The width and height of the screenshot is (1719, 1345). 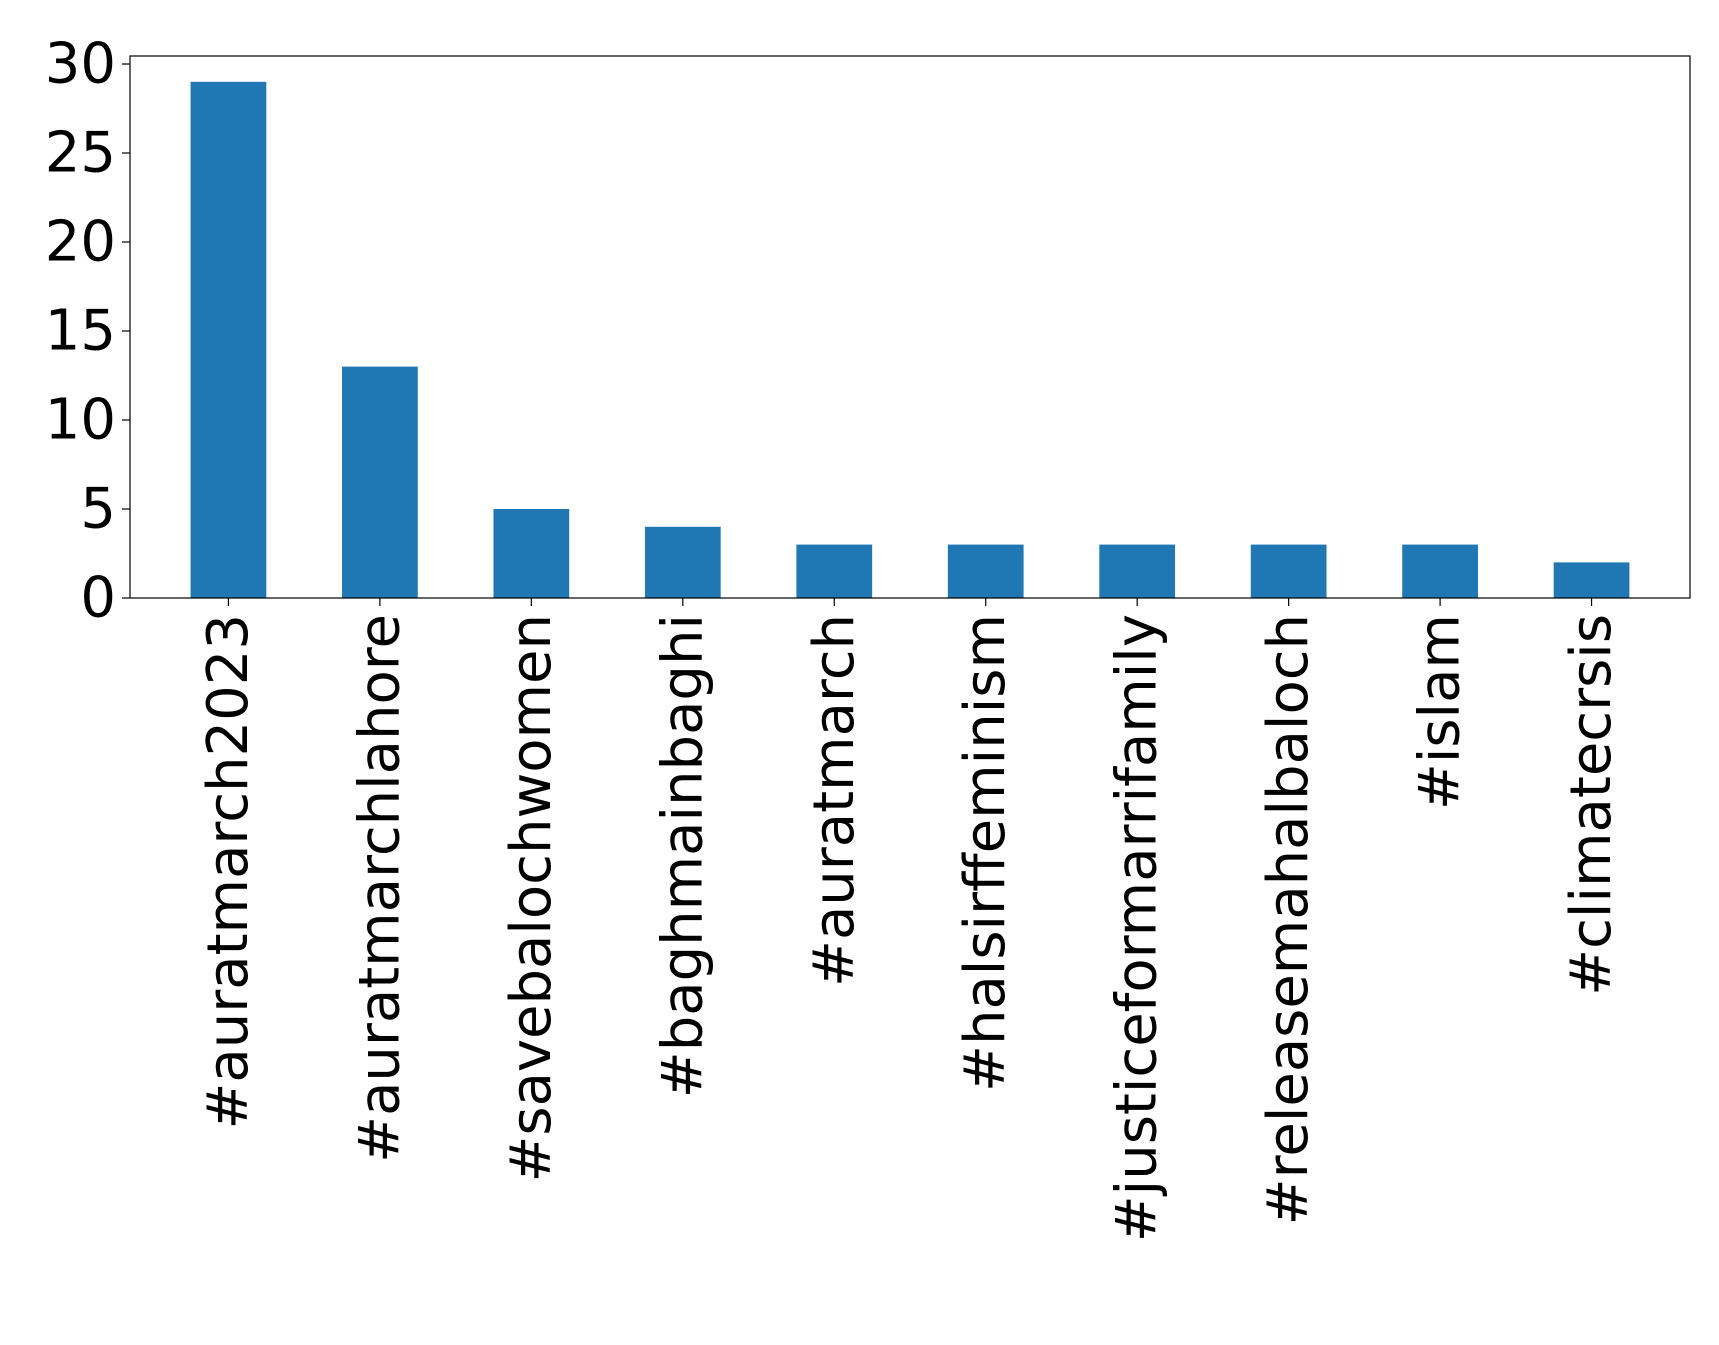 What do you see at coordinates (531, 898) in the screenshot?
I see `x-tick-label: #savebalochwomen` at bounding box center [531, 898].